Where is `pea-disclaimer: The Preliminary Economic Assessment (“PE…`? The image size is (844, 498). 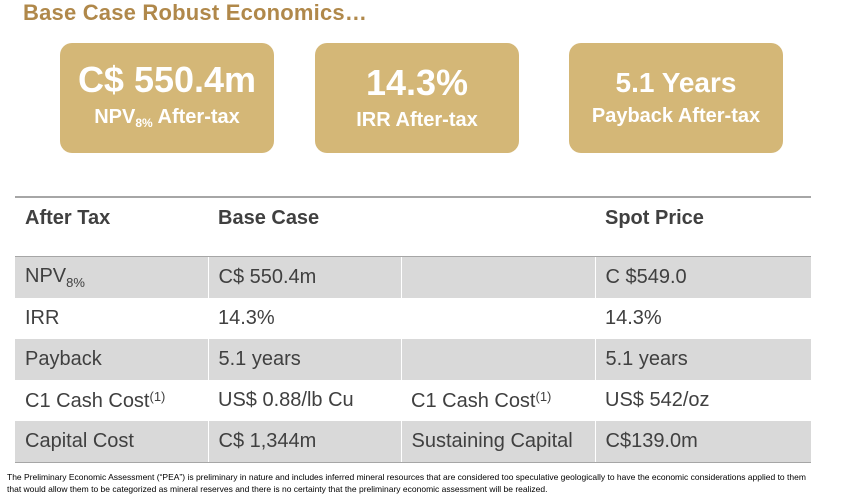
pea-disclaimer: The Preliminary Economic Assessment (“PE… is located at coordinates (406, 483).